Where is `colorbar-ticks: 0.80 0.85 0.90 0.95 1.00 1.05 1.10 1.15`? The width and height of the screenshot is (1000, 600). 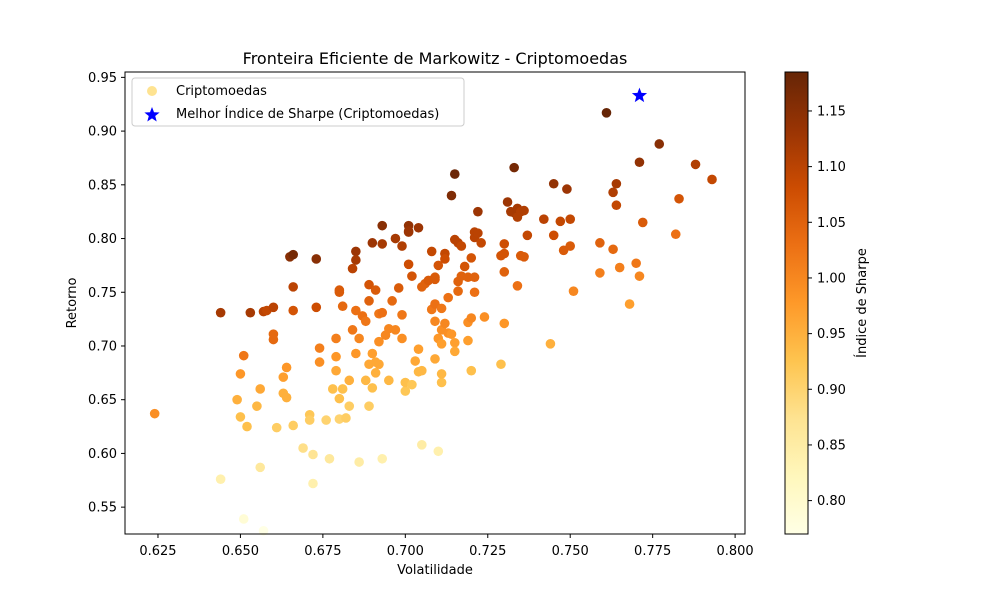 colorbar-ticks: 0.80 0.85 0.90 0.95 1.00 1.05 1.10 1.15 is located at coordinates (827, 306).